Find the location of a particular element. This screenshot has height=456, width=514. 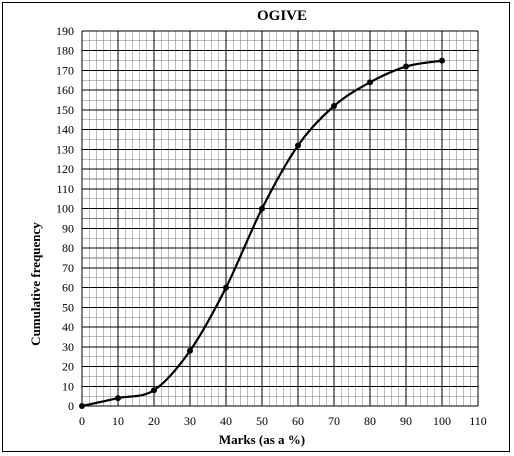

y-tick-label: 0 is located at coordinates (71, 406).